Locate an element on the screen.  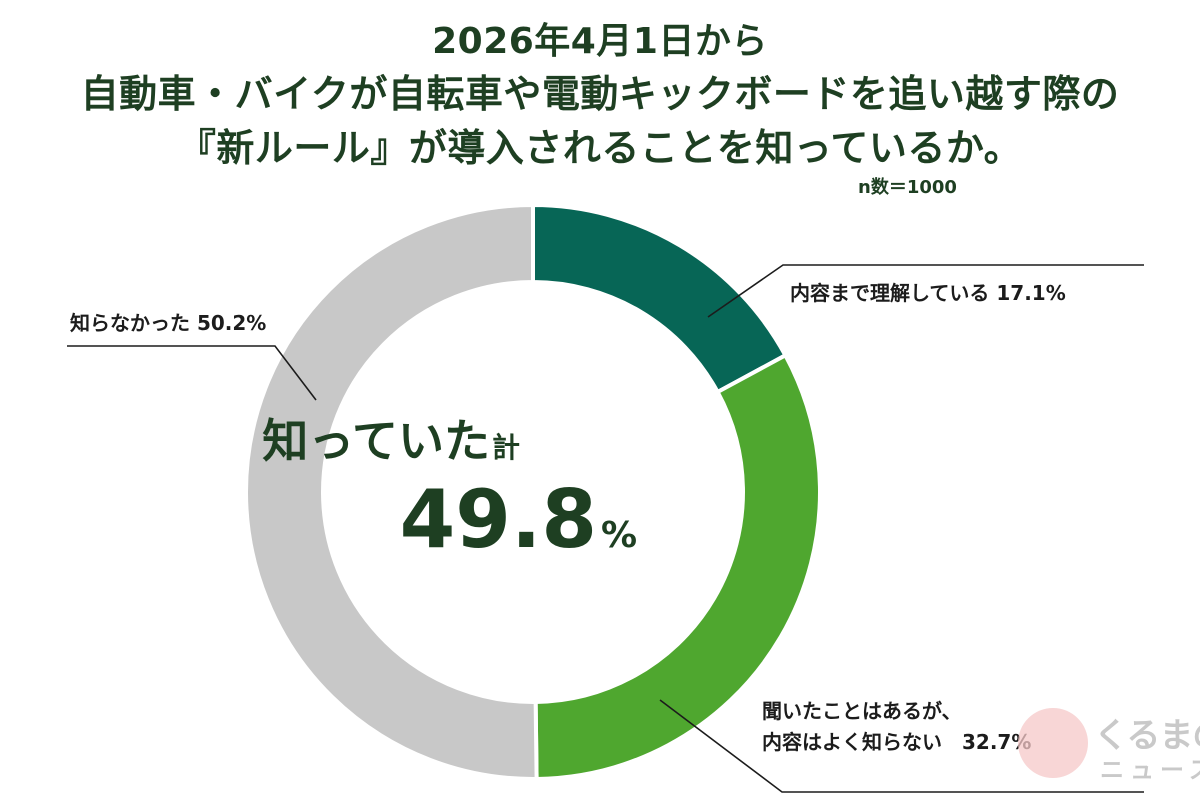
leader-line-heard is located at coordinates (901, 746).